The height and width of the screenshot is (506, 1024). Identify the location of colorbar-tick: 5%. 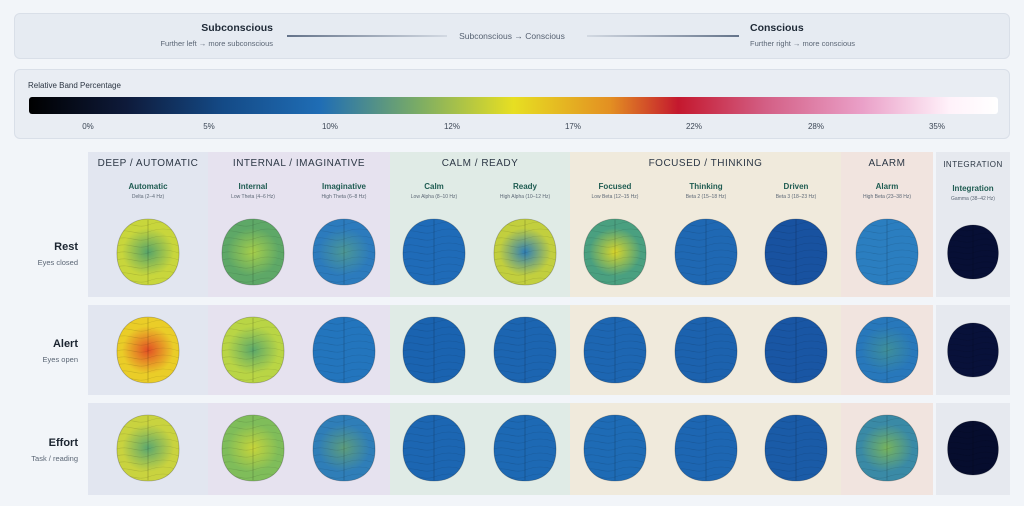
(209, 126).